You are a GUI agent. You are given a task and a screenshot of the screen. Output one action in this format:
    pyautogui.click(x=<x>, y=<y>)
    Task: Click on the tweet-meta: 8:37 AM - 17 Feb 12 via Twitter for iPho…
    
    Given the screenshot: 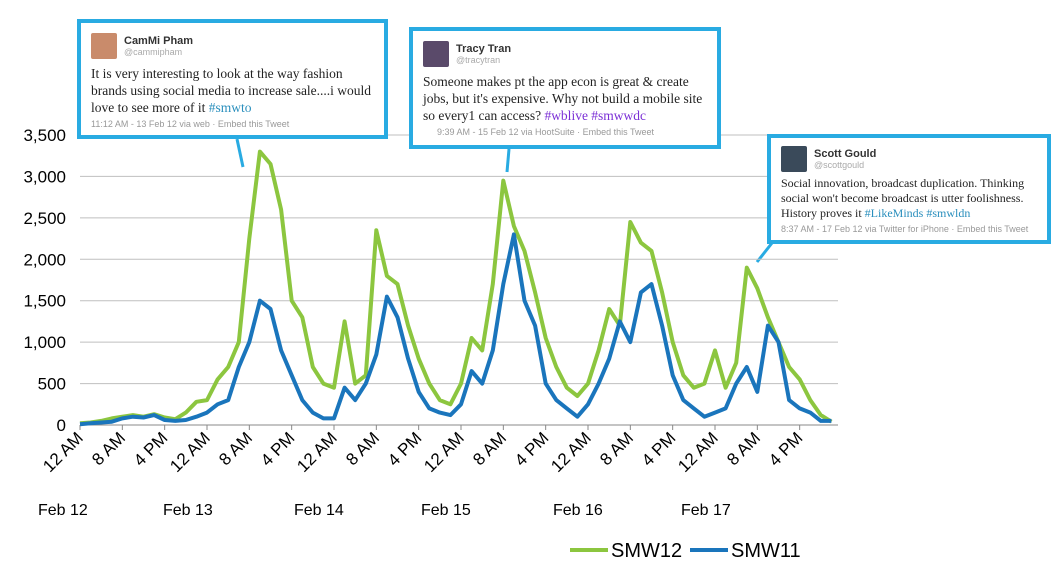 What is the action you would take?
    pyautogui.click(x=905, y=229)
    